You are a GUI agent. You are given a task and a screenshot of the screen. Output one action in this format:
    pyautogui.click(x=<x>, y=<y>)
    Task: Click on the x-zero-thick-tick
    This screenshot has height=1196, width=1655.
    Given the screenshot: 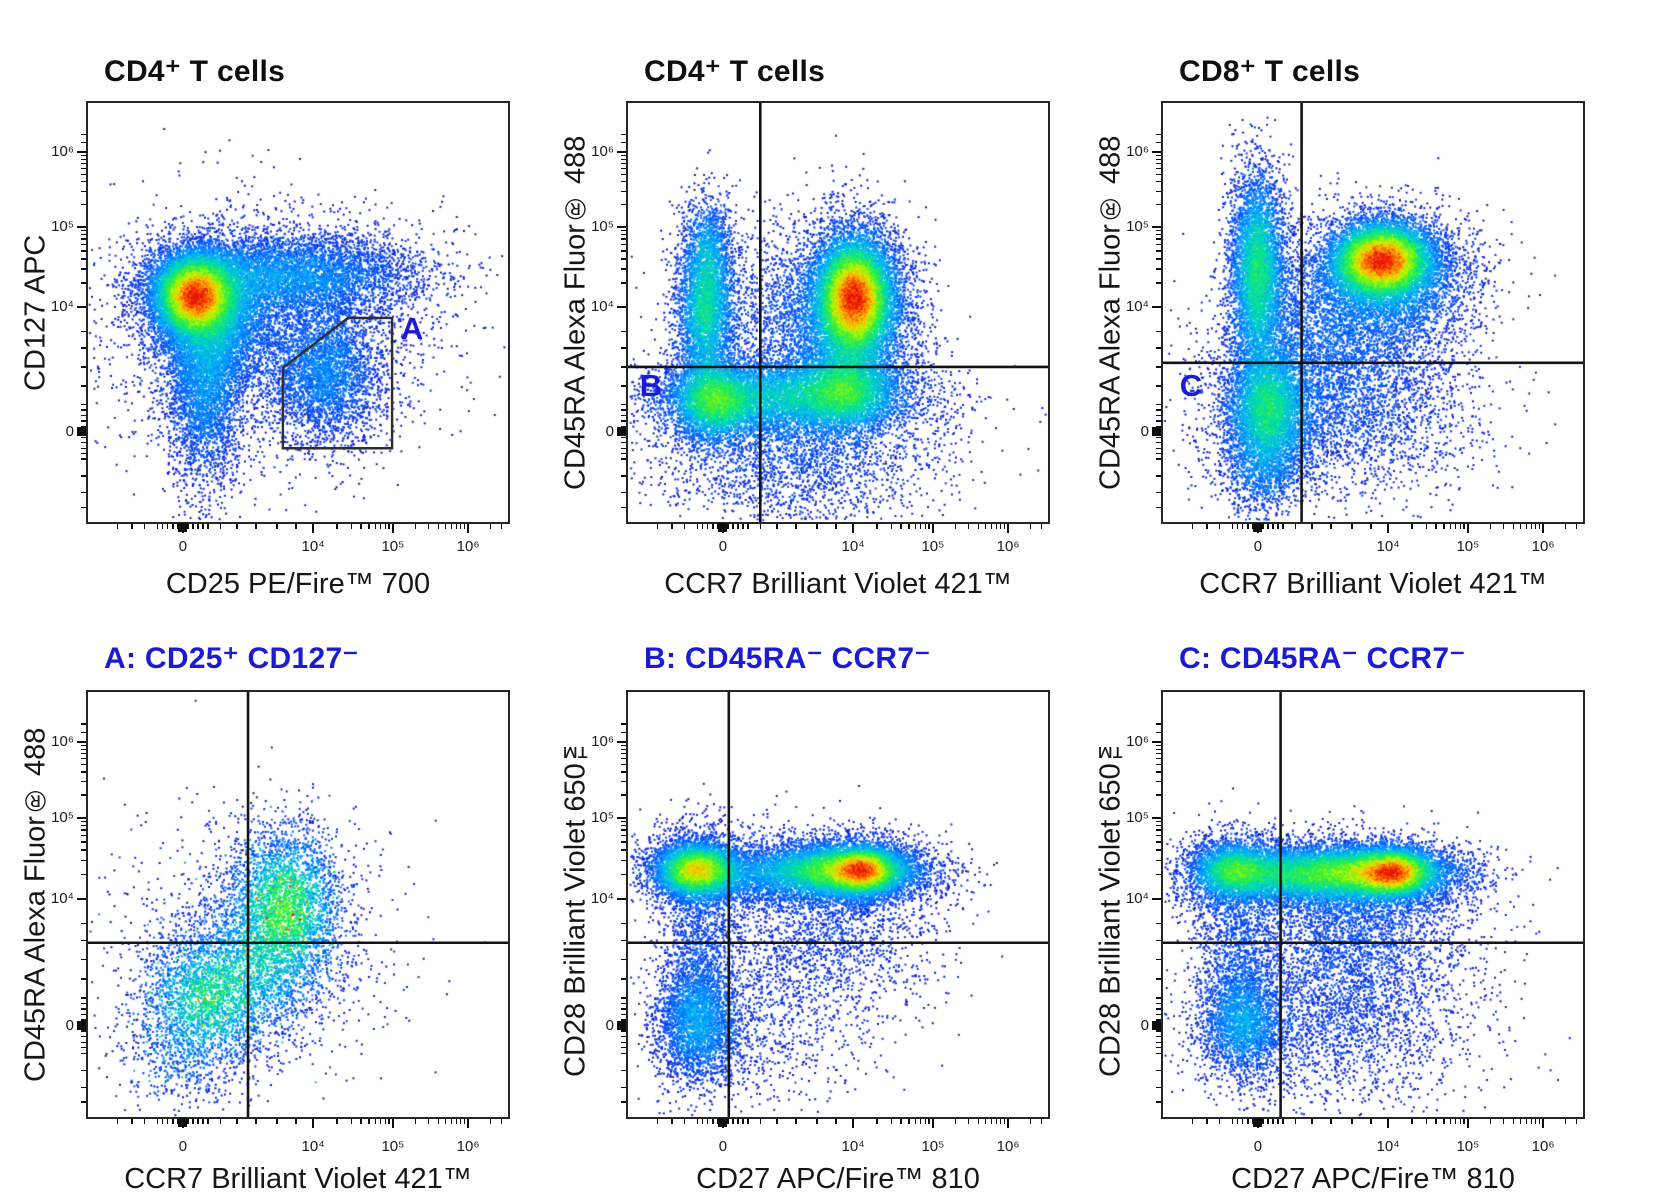 What is the action you would take?
    pyautogui.click(x=1258, y=1122)
    